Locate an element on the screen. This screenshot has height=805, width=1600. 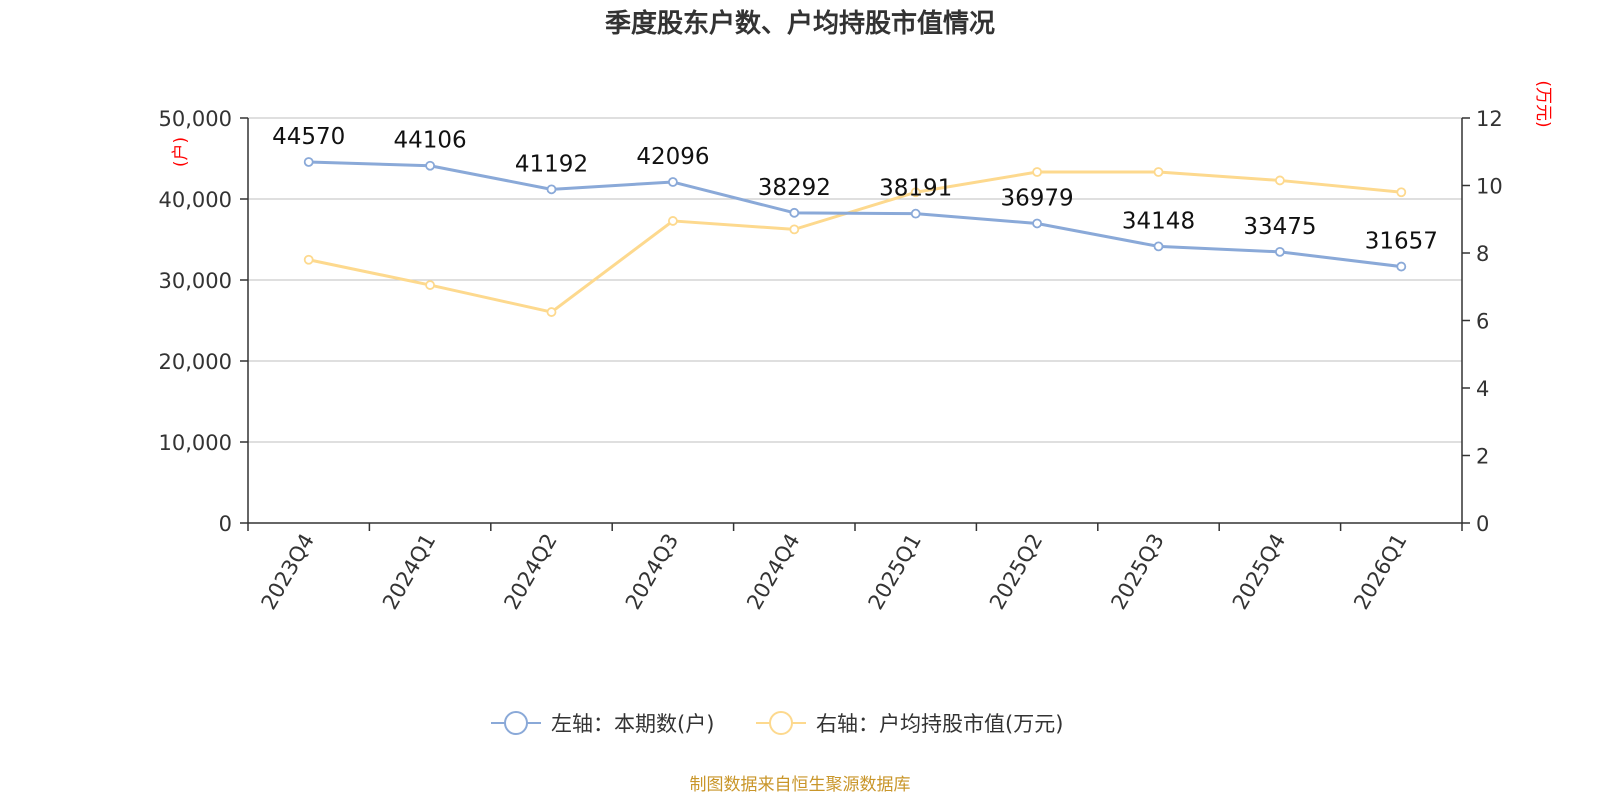
left-tick-label: 10,000 is located at coordinates (195, 443).